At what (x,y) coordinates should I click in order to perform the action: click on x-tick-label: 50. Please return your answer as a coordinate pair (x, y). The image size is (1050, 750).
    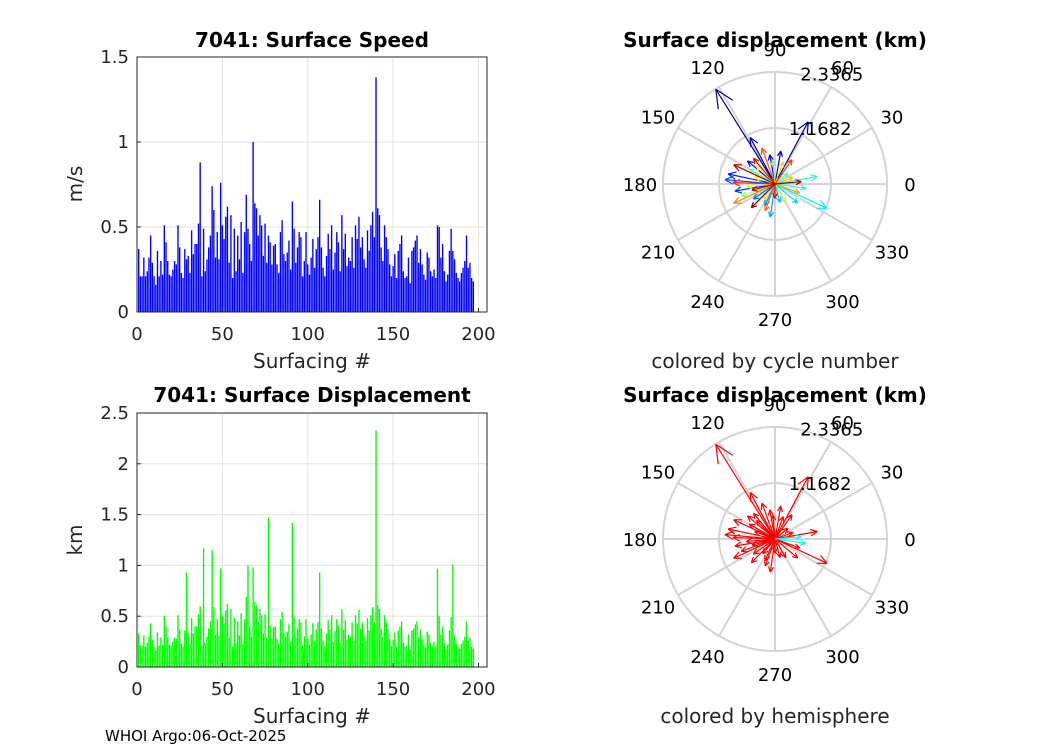
    Looking at the image, I should click on (222, 689).